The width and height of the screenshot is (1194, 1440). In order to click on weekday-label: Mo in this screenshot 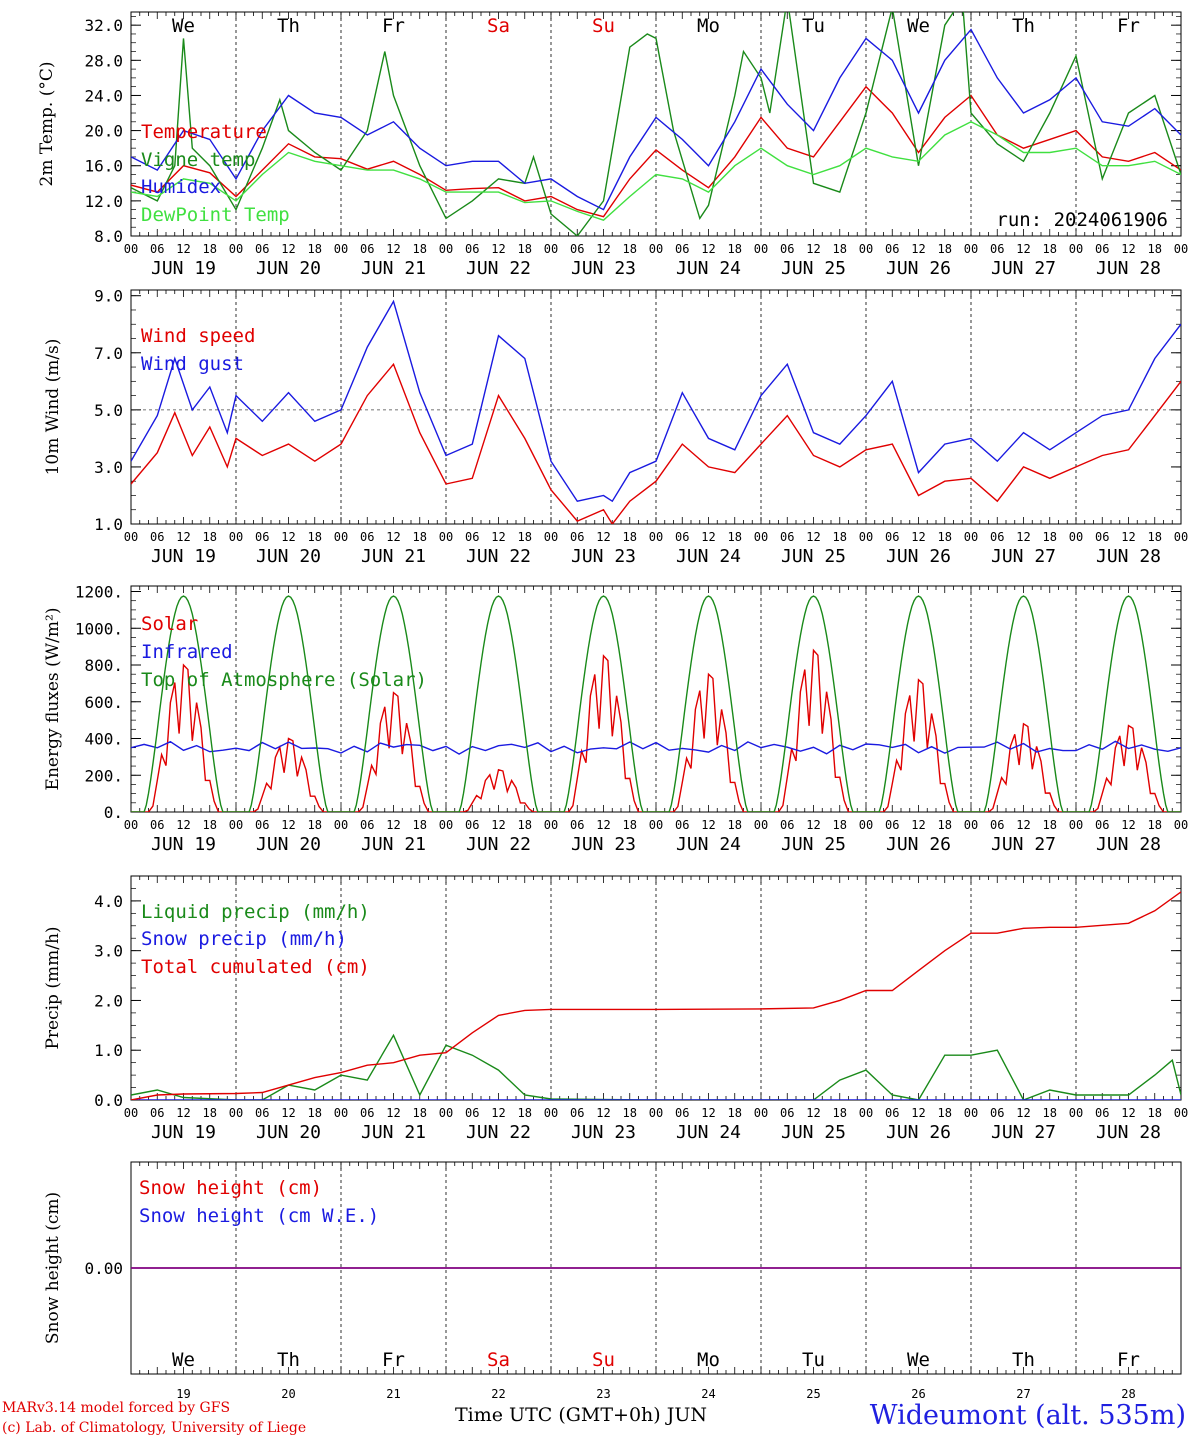, I will do `click(708, 1360)`.